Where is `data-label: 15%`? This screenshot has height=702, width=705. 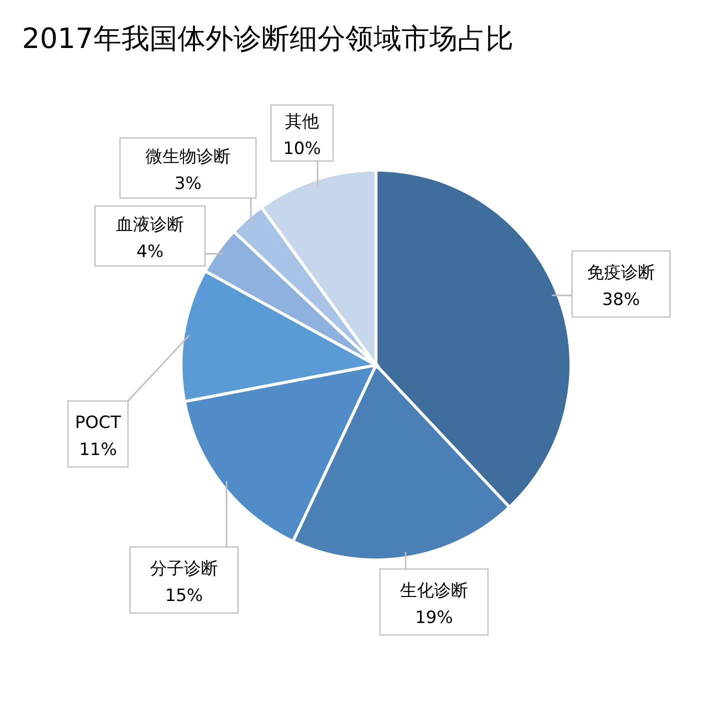
data-label: 15% is located at coordinates (184, 596).